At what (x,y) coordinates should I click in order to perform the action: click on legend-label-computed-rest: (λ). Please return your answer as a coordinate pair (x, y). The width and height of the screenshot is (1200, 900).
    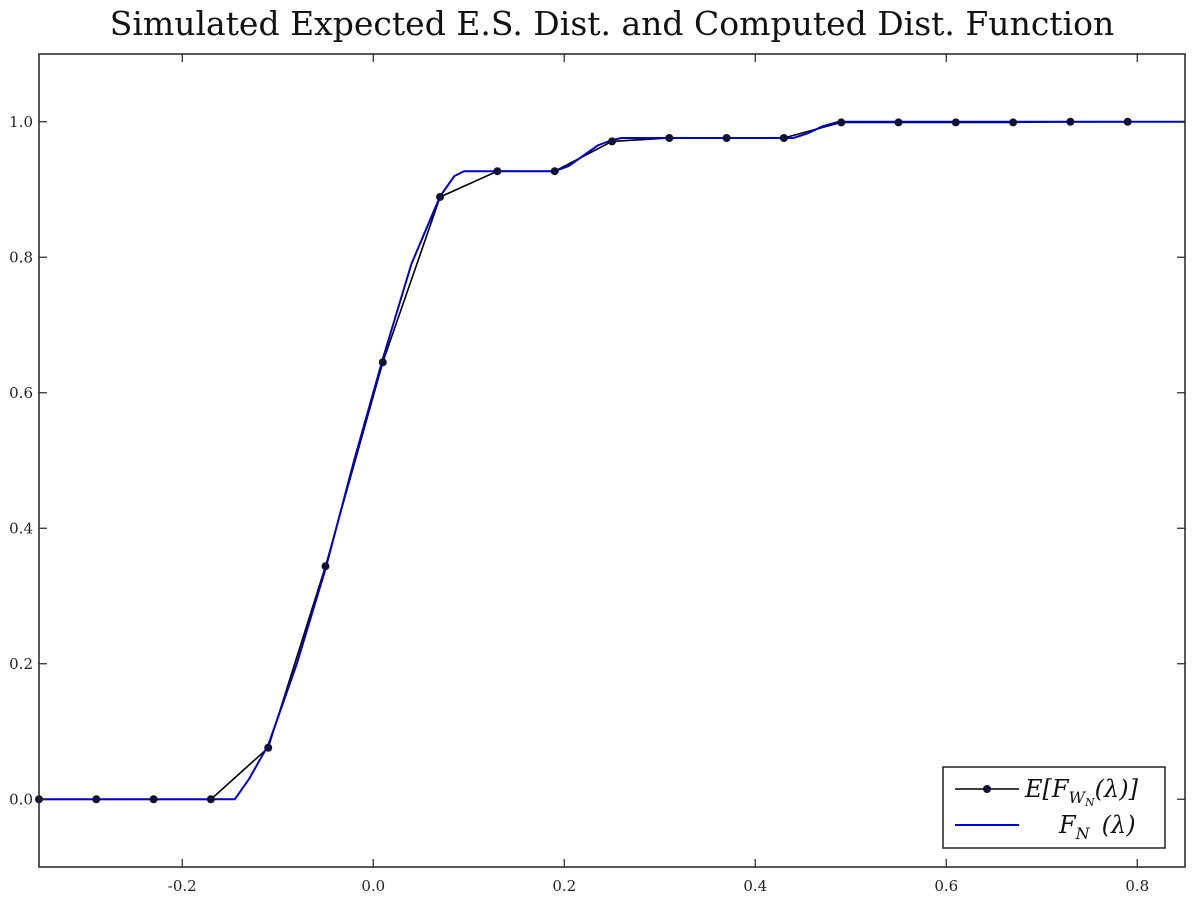
    Looking at the image, I should click on (1119, 825).